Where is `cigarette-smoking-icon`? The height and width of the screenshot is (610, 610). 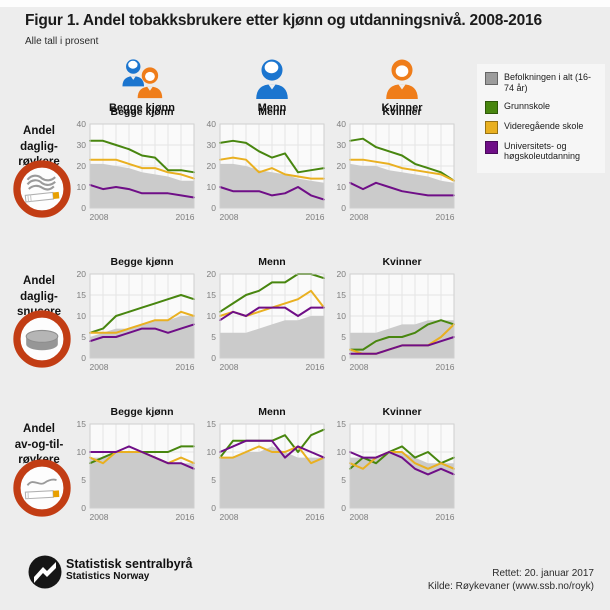 cigarette-smoking-icon is located at coordinates (42, 189).